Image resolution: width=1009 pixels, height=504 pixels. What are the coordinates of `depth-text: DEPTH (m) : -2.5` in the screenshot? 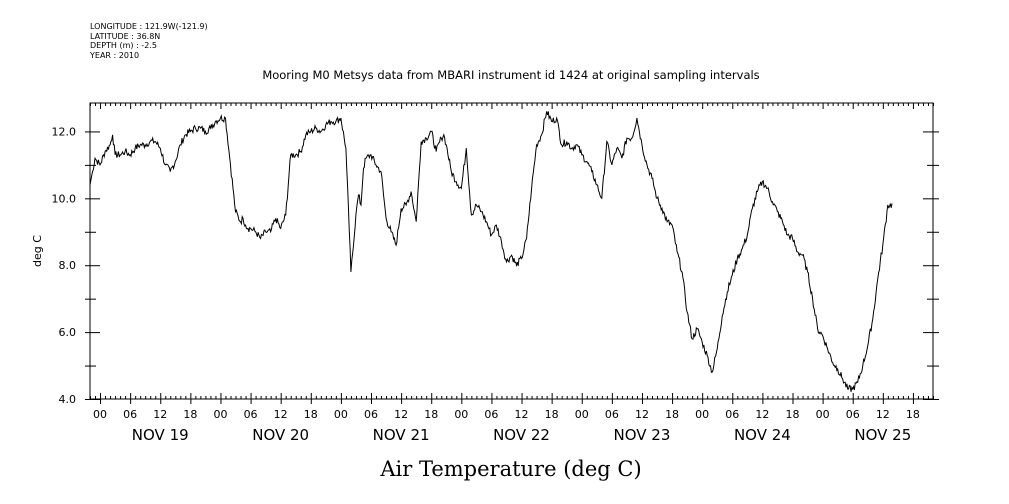 It's located at (123, 46).